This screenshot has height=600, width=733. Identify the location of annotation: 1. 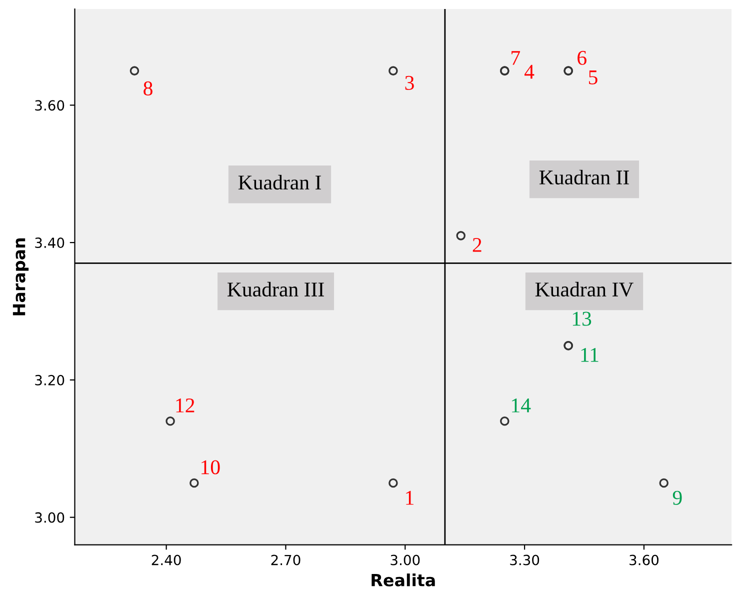
(410, 497).